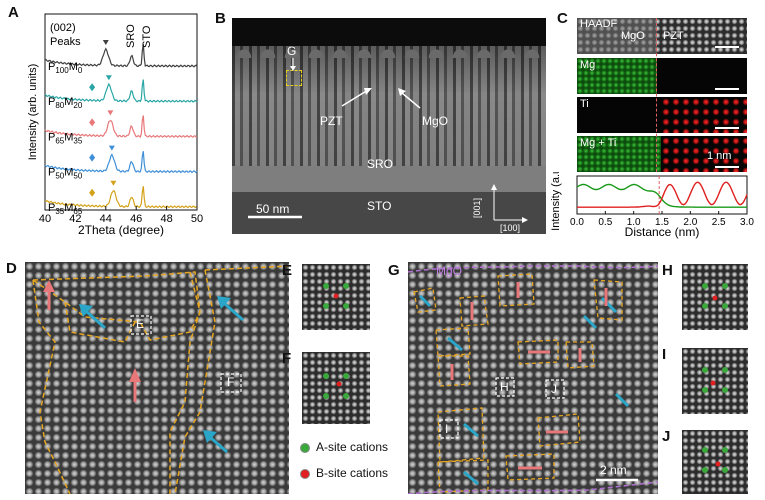 The image size is (765, 500). What do you see at coordinates (121, 230) in the screenshot?
I see `xrd-x-label: 2Theta (degree)` at bounding box center [121, 230].